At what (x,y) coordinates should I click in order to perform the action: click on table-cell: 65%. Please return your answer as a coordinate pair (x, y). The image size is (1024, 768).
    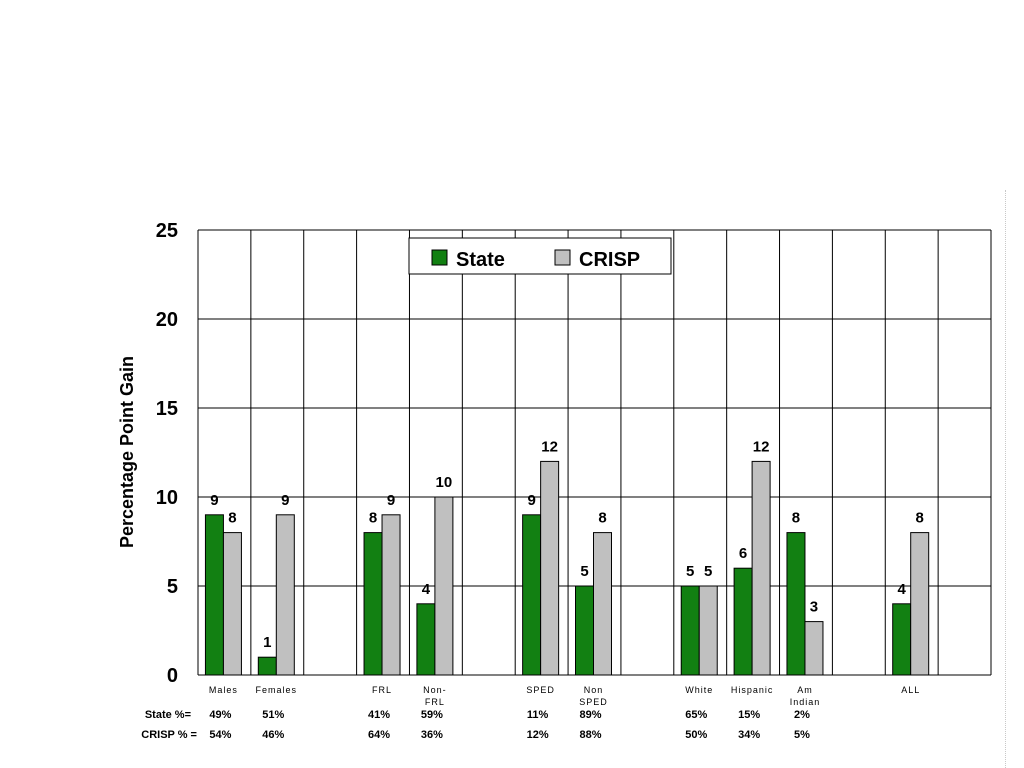
    Looking at the image, I should click on (696, 715).